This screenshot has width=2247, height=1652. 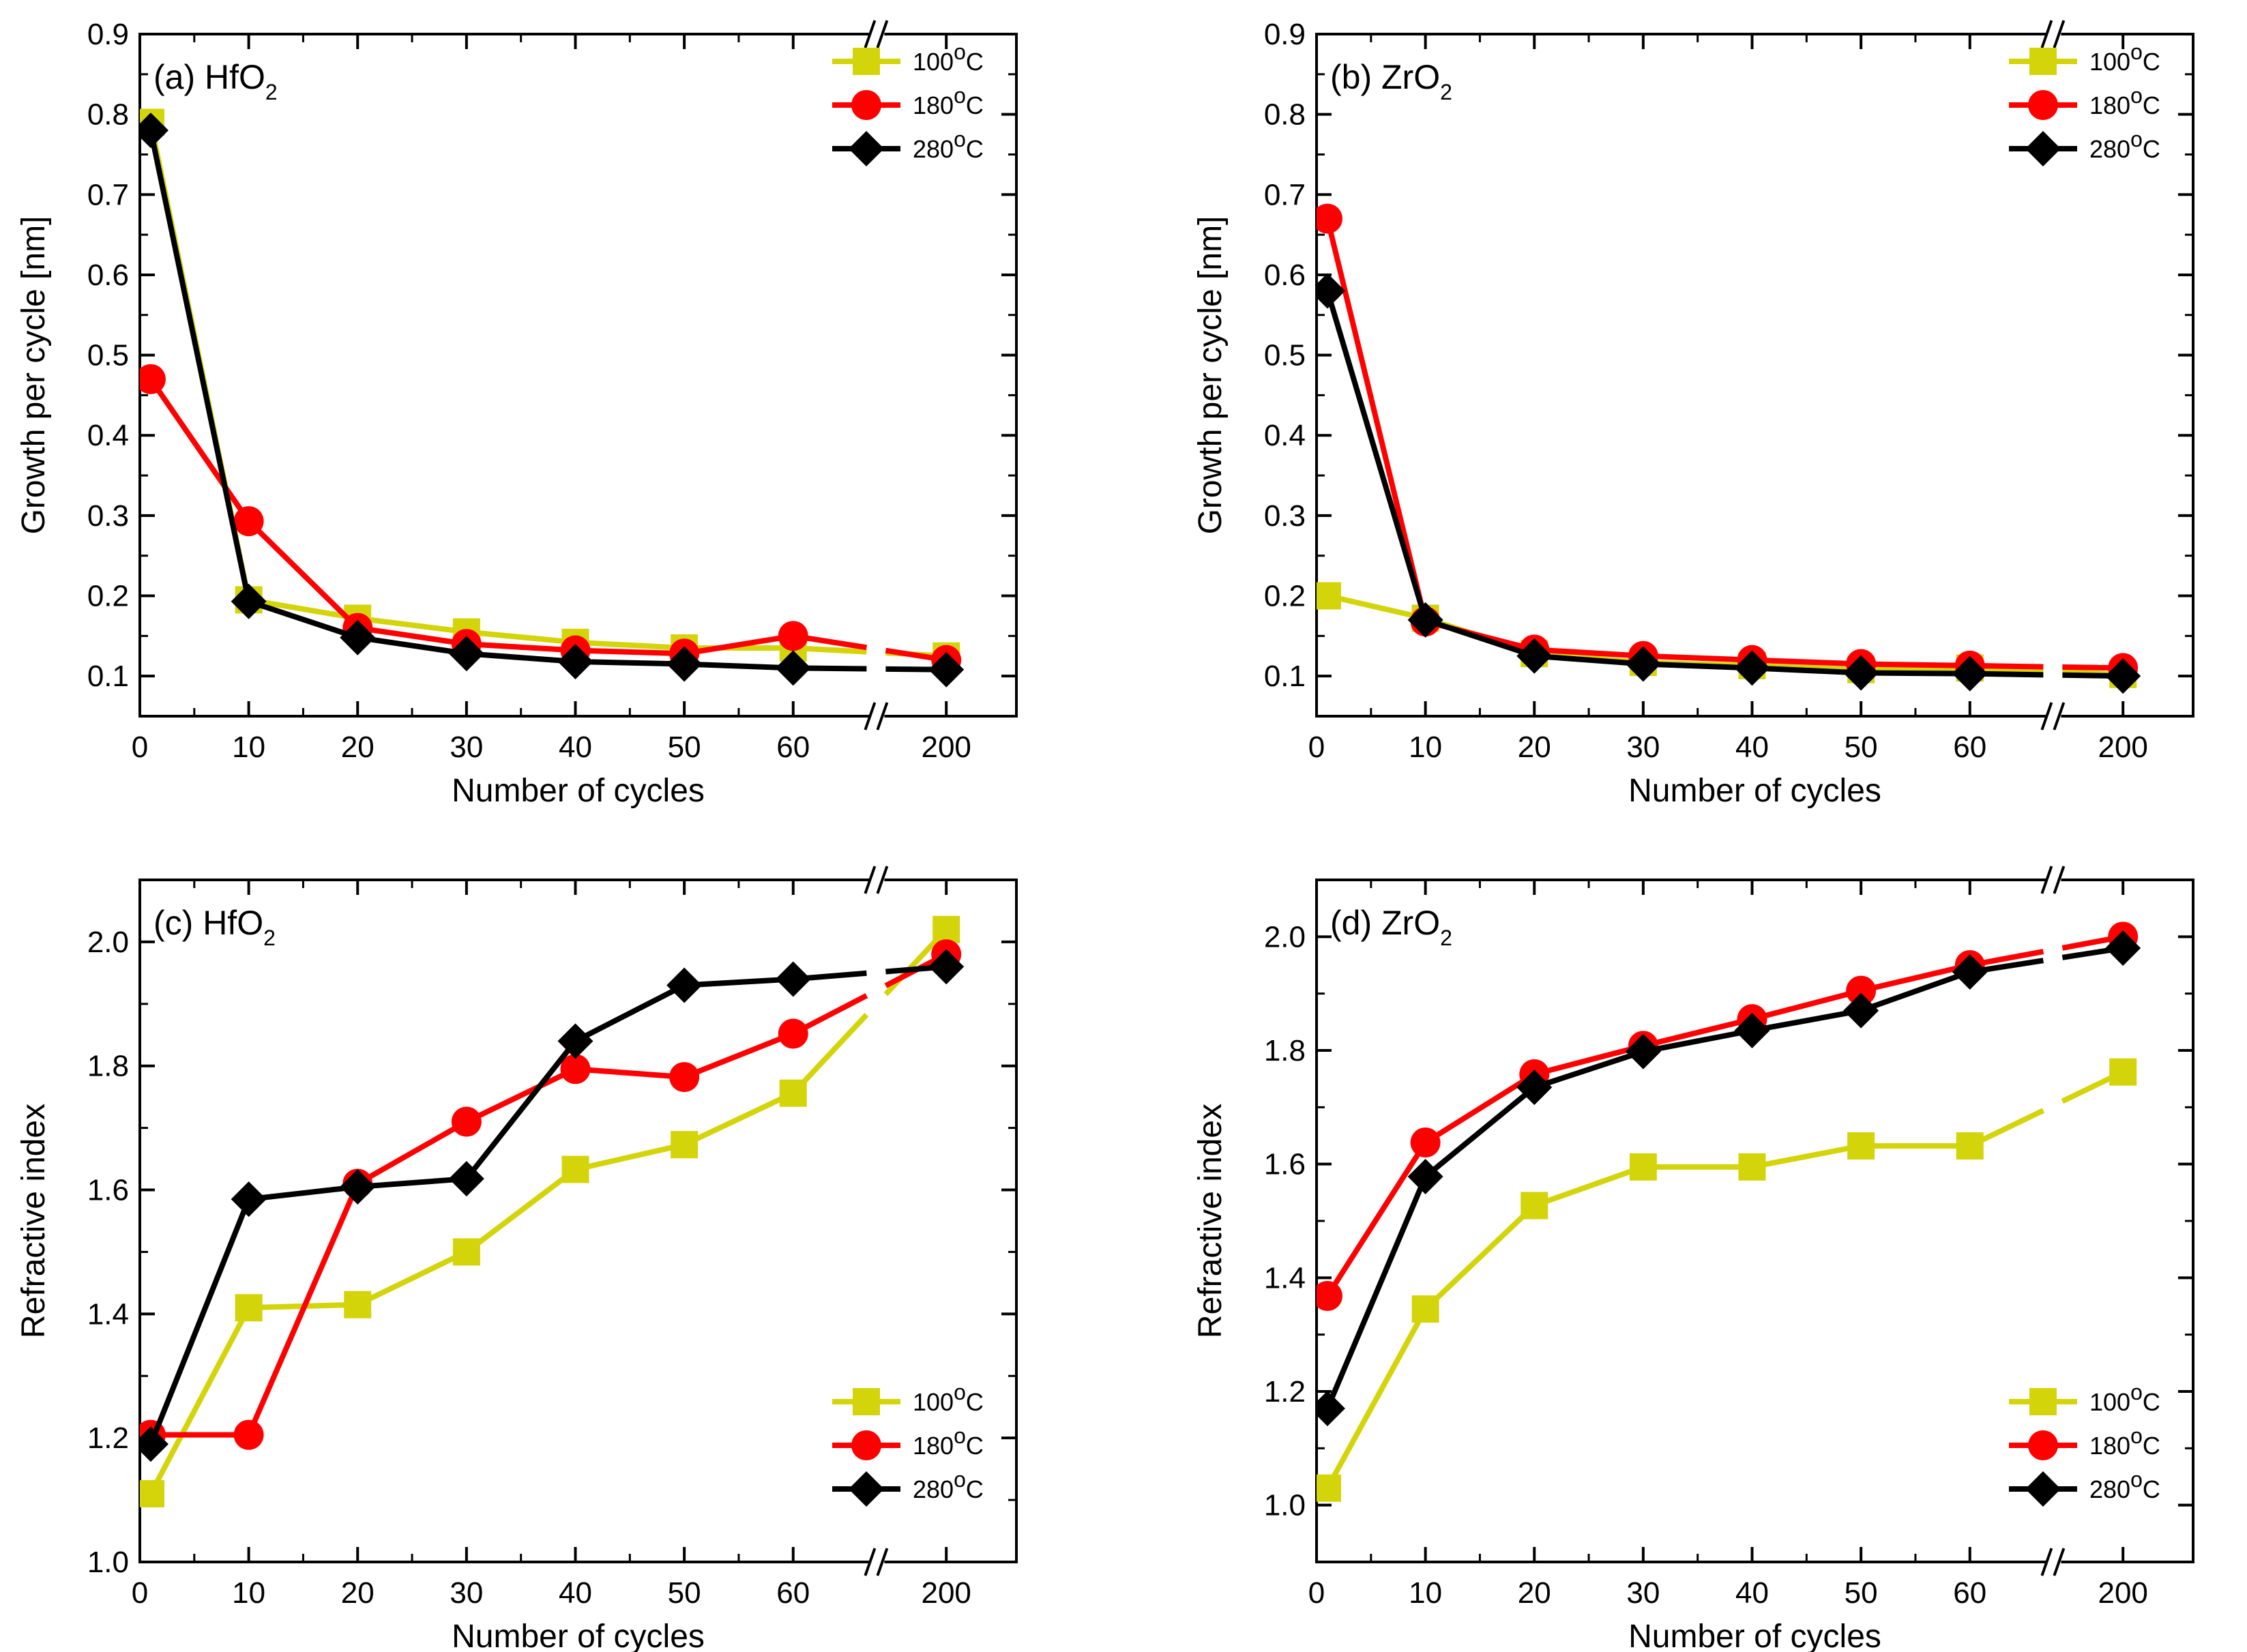 What do you see at coordinates (108, 1562) in the screenshot?
I see `y-tick-label: 1.0` at bounding box center [108, 1562].